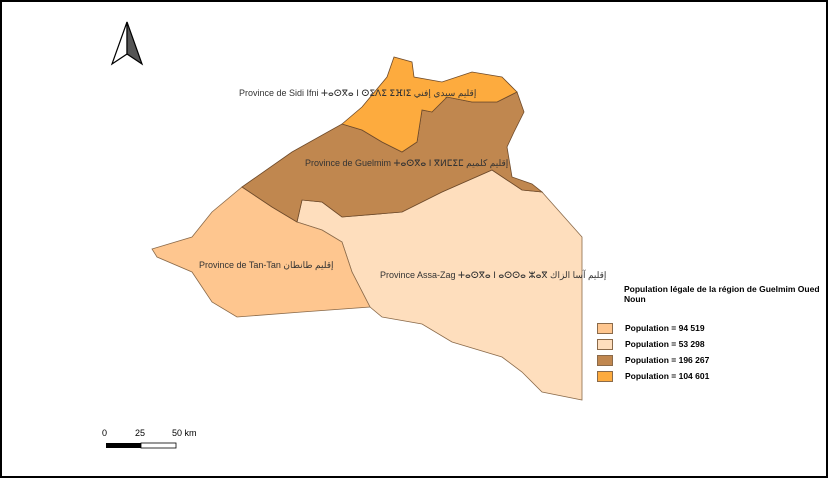  Describe the element at coordinates (711, 344) in the screenshot. I see `legend-item: Population = 53 298` at that location.